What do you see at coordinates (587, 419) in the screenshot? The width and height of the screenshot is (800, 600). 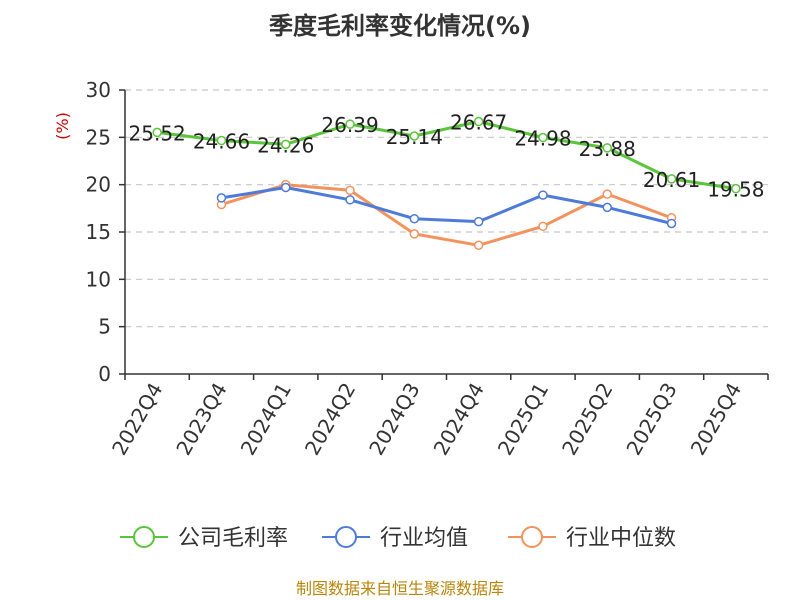 I see `x-tick-label: 2025Q2` at bounding box center [587, 419].